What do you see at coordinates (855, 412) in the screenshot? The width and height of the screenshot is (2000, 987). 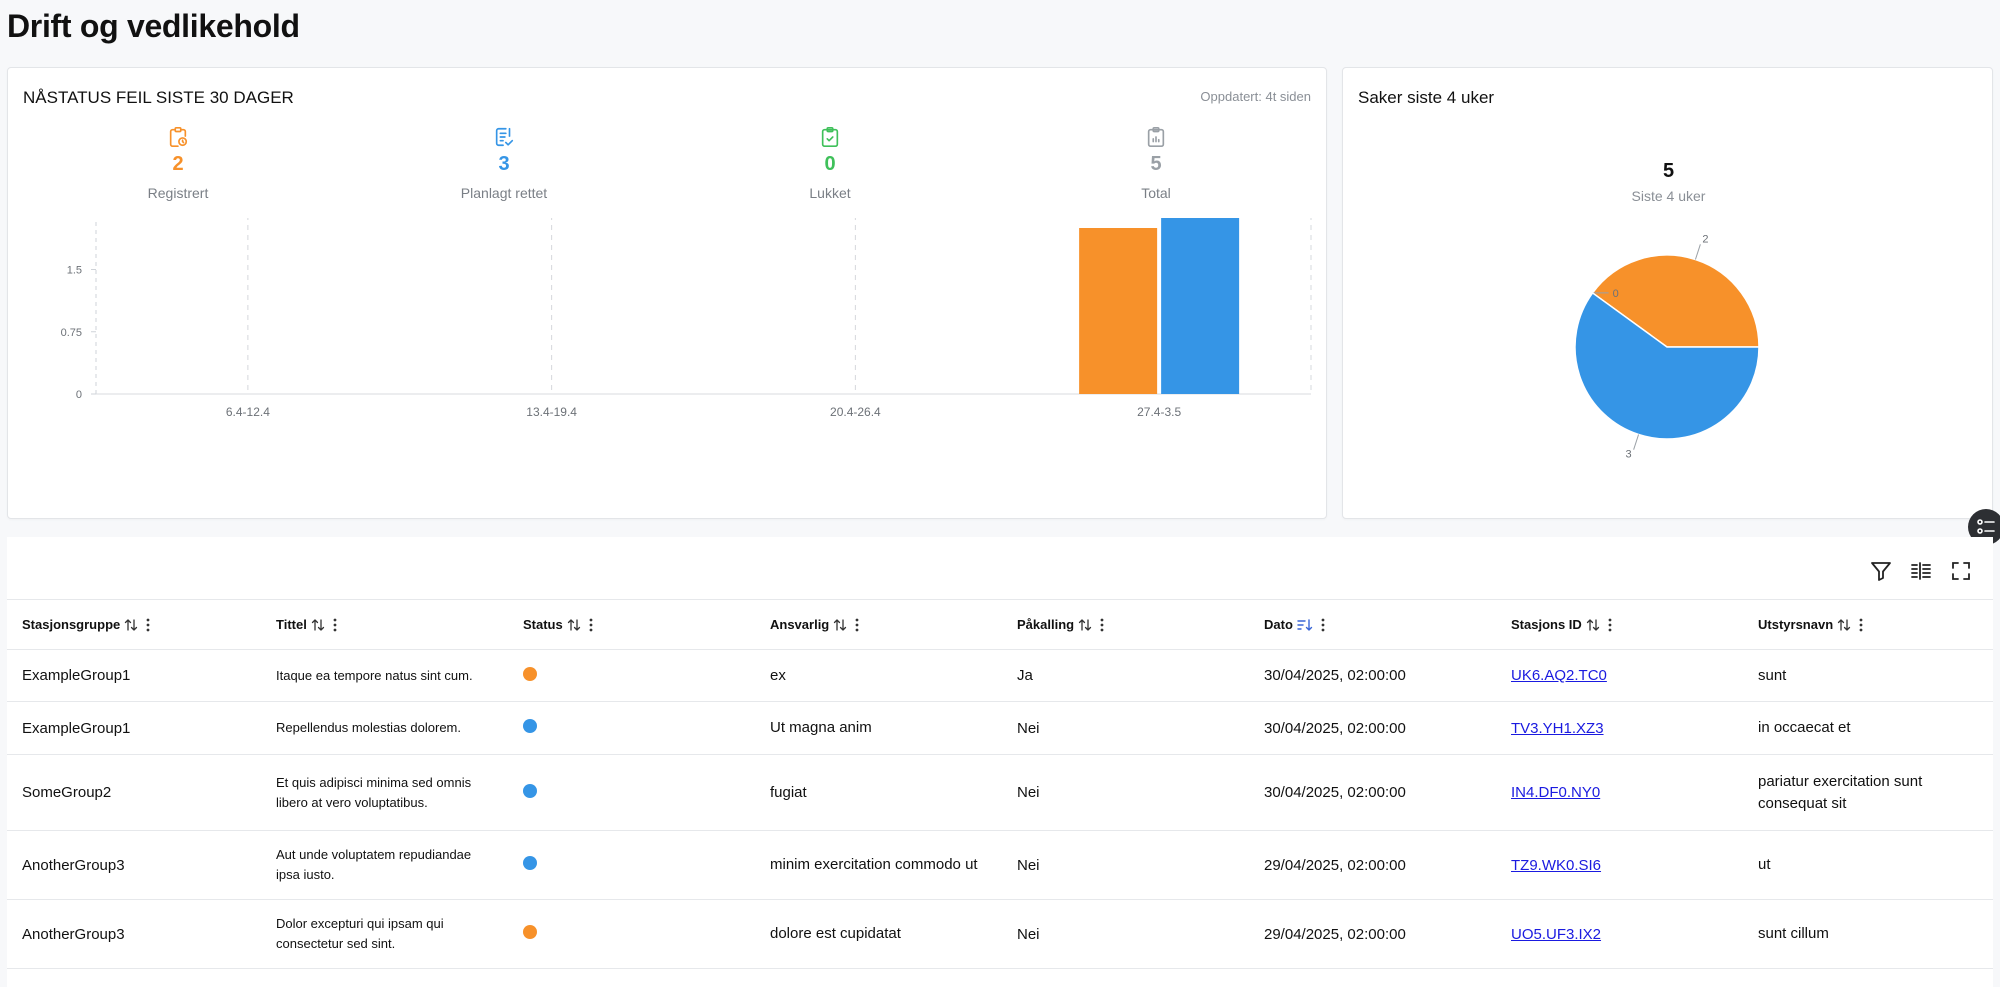 I see `x-tick-label: 20.4-26.4` at bounding box center [855, 412].